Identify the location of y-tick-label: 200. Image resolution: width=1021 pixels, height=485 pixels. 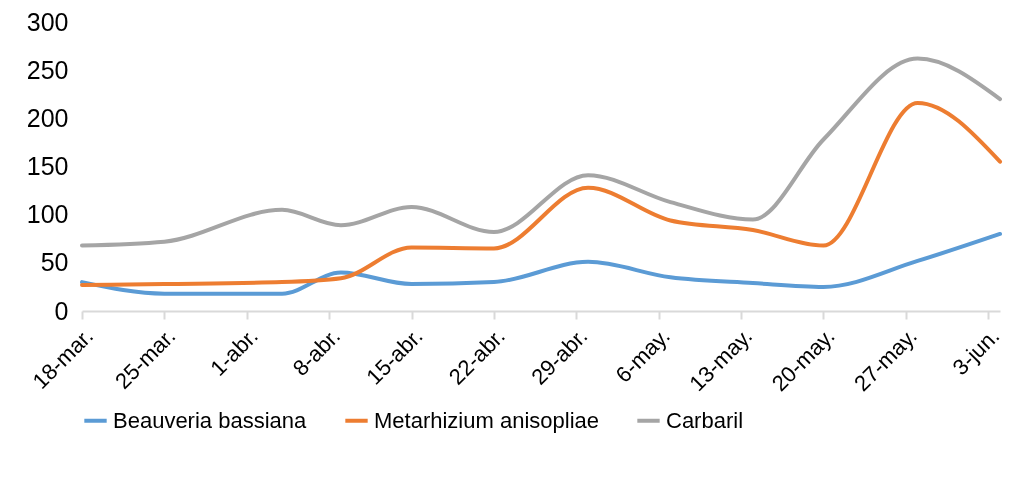
(47, 117).